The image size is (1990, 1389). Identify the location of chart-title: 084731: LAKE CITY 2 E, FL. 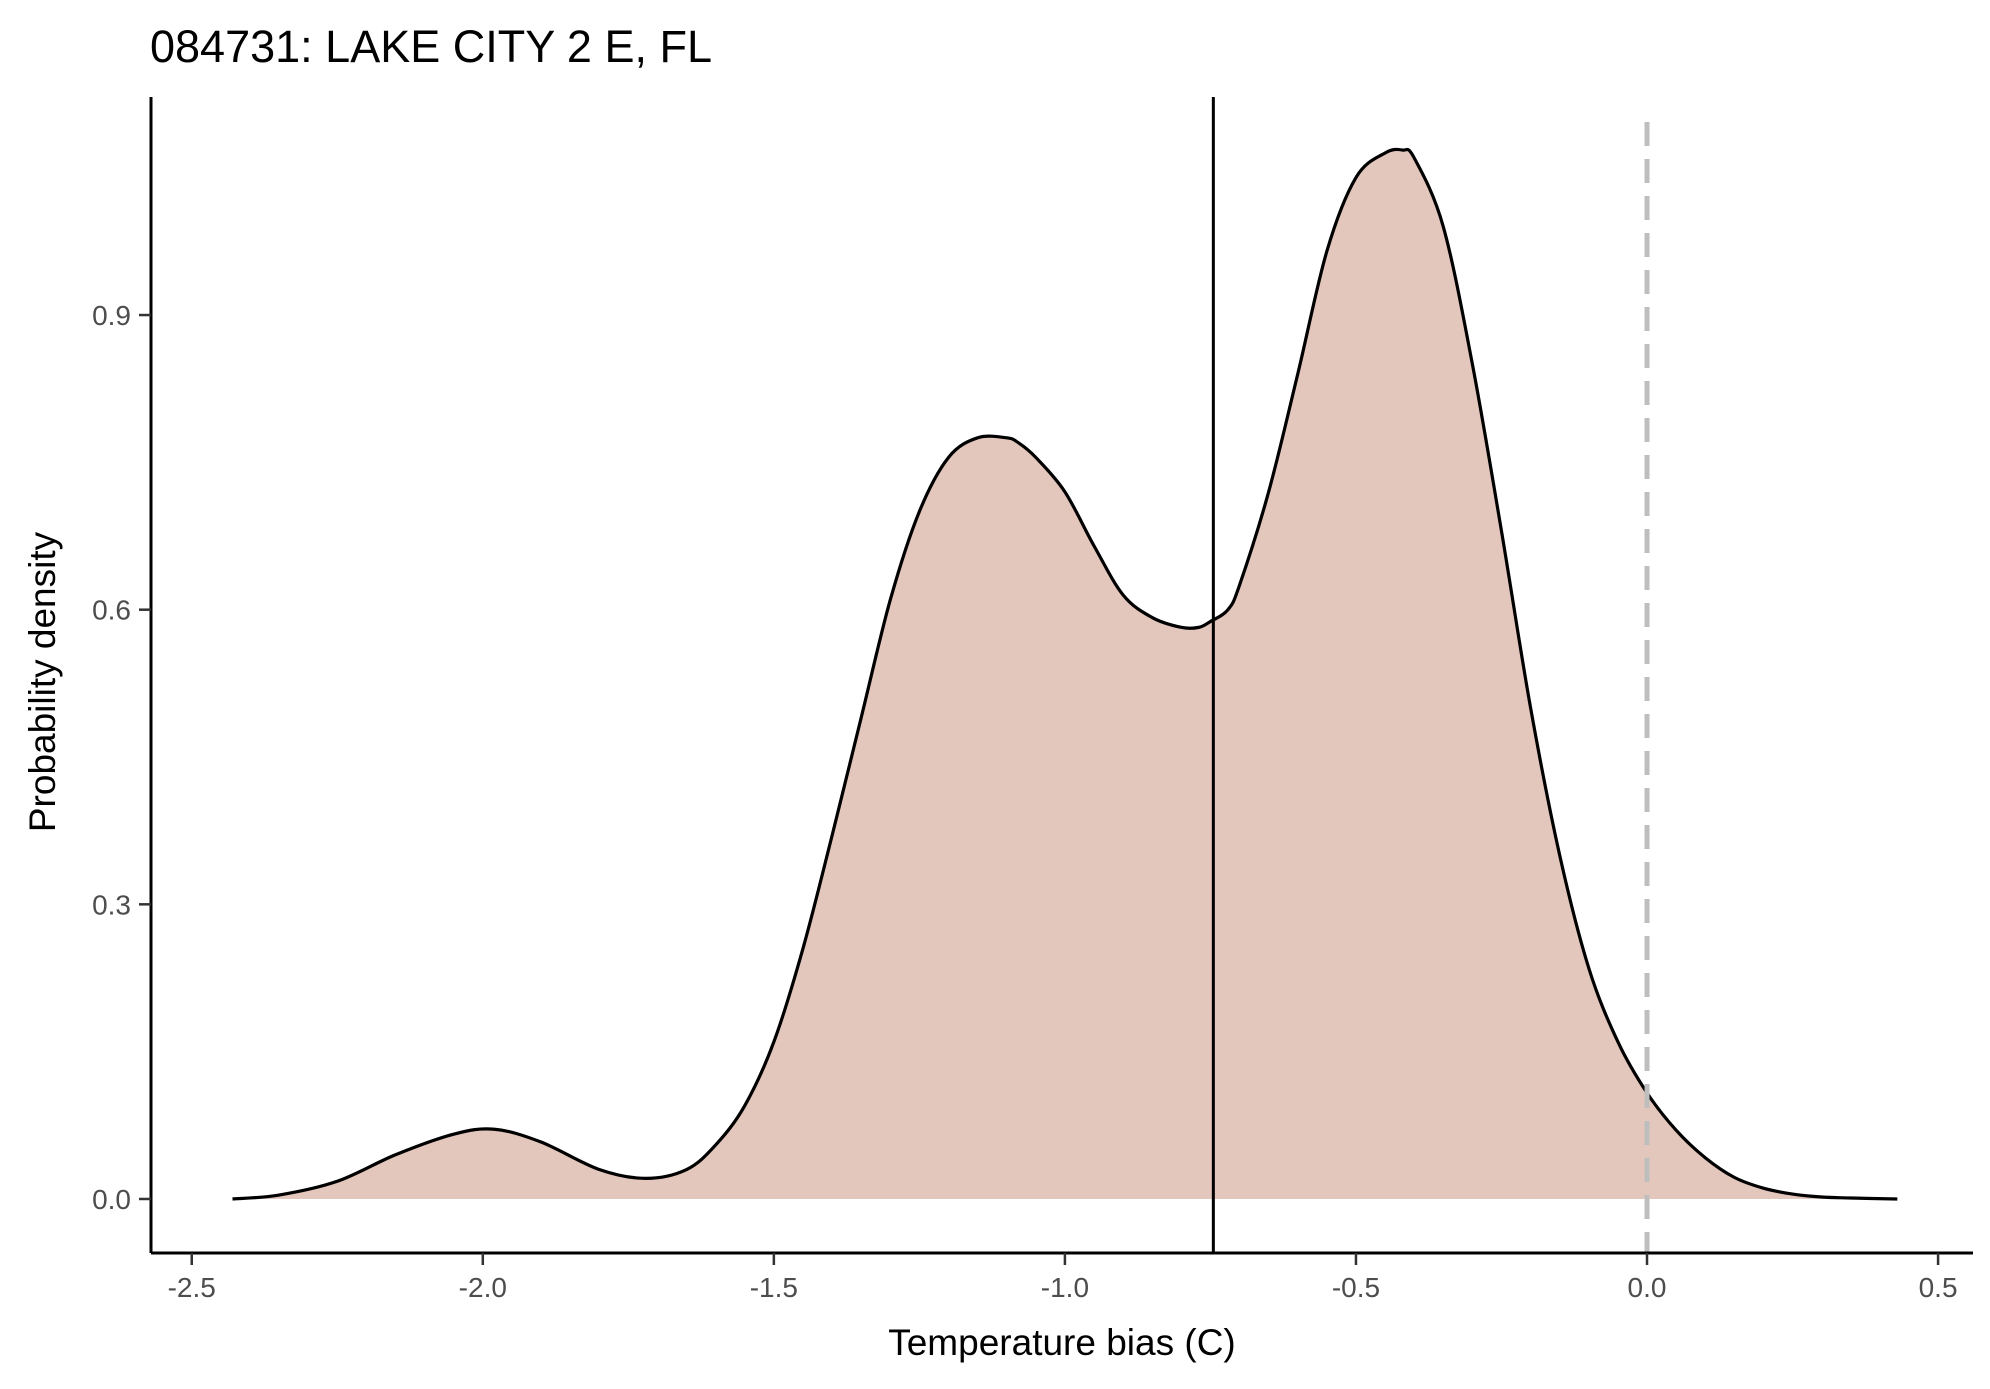
(431, 46).